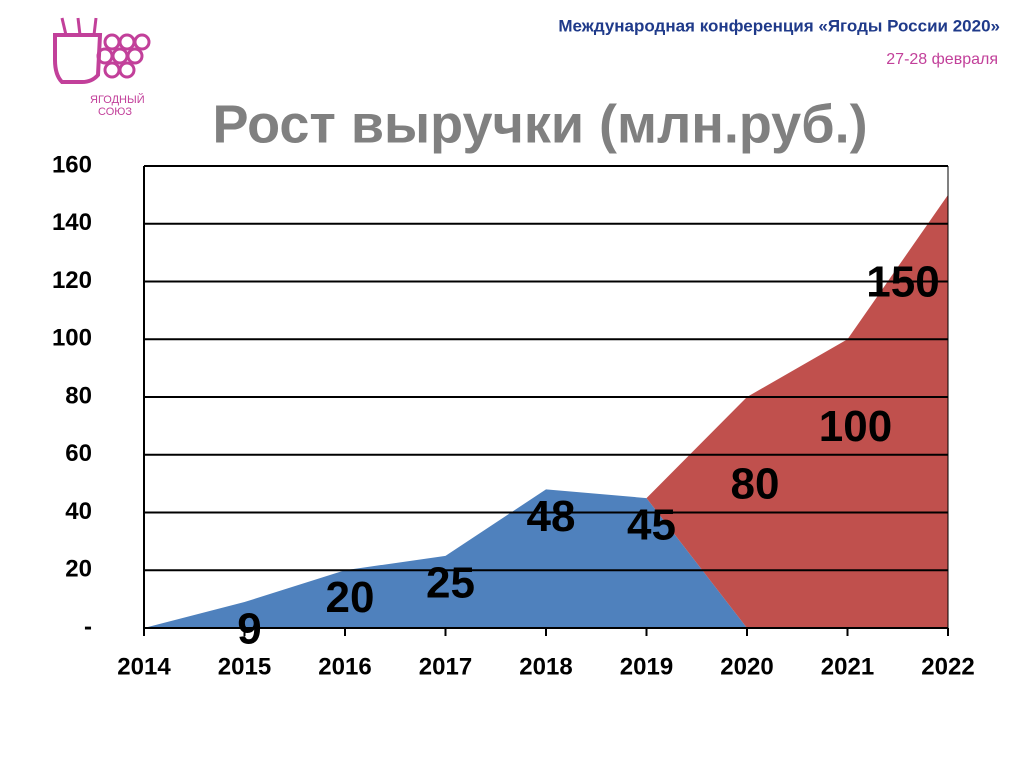  Describe the element at coordinates (78, 511) in the screenshot. I see `y-tick-label: 40` at that location.